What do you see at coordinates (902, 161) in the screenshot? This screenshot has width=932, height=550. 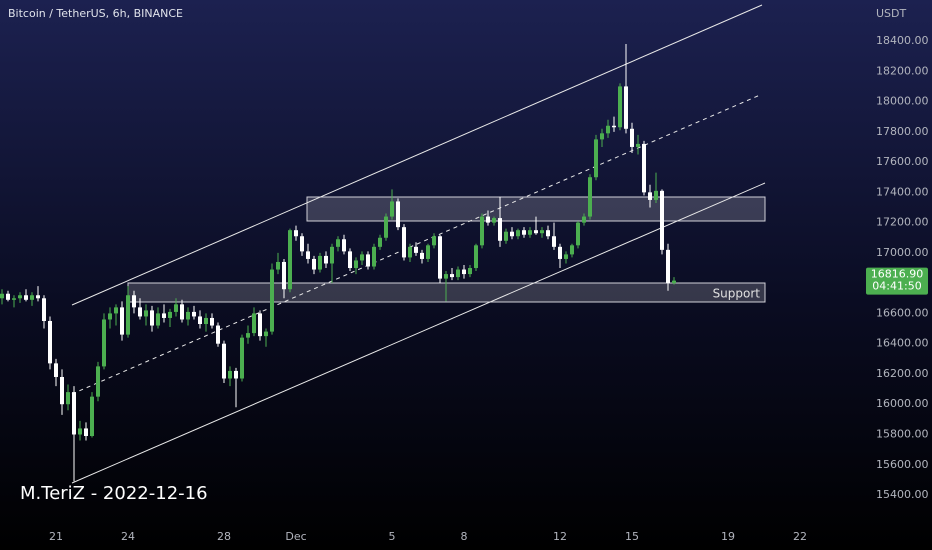 I see `y-tick-label: 17600.00` at bounding box center [902, 161].